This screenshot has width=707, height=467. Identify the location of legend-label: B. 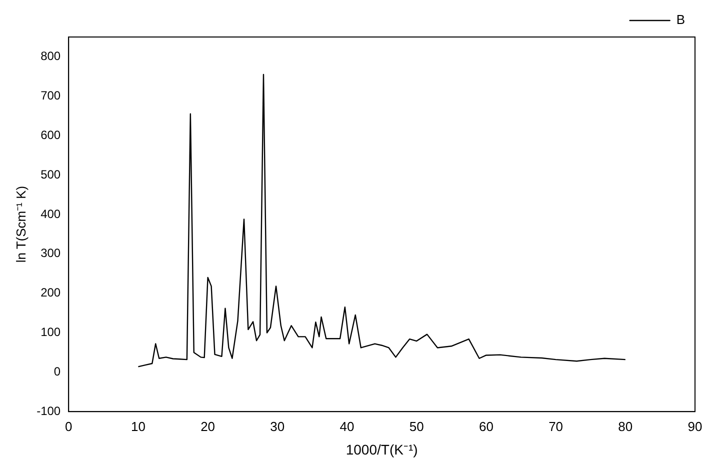
(680, 20).